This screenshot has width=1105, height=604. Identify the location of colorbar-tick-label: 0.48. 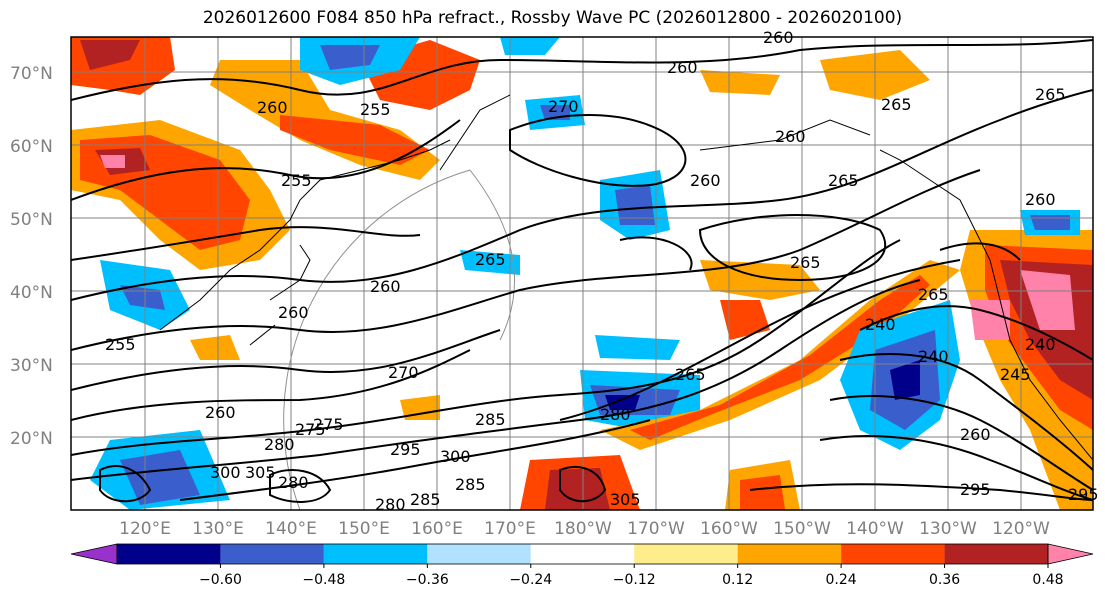
(1047, 580).